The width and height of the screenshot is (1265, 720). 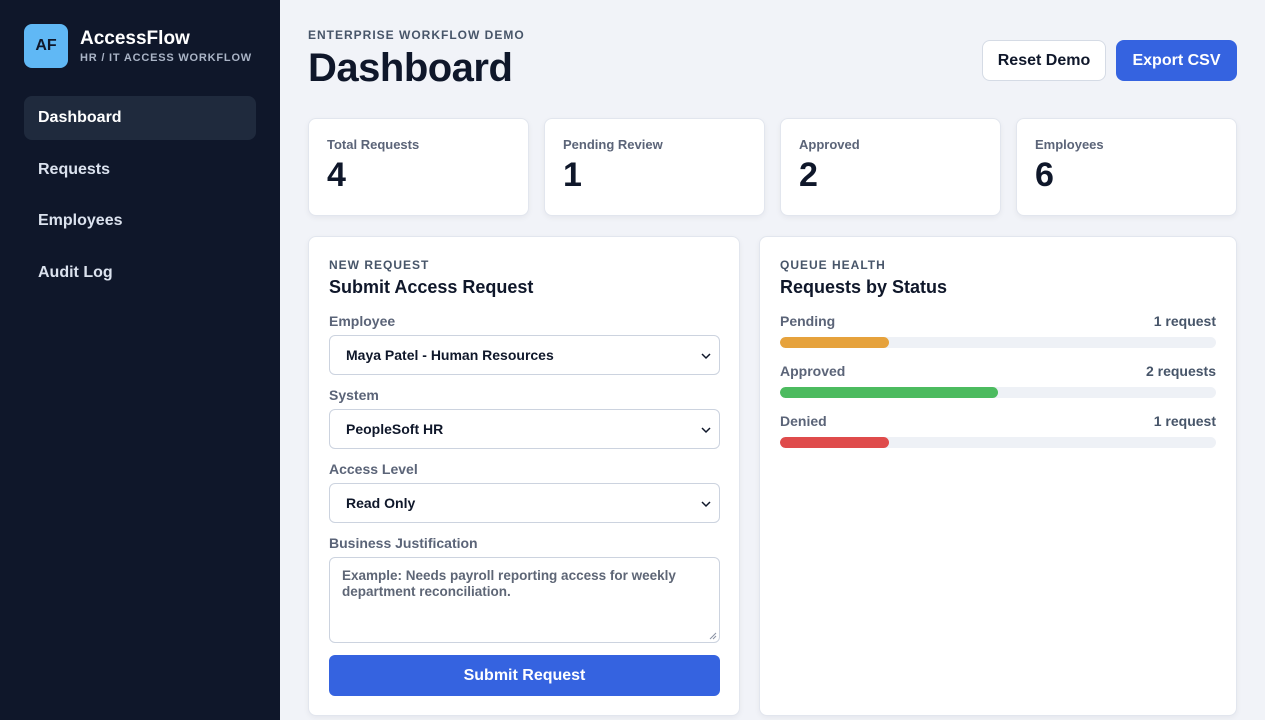 What do you see at coordinates (1069, 144) in the screenshot?
I see `stat-label: Employees` at bounding box center [1069, 144].